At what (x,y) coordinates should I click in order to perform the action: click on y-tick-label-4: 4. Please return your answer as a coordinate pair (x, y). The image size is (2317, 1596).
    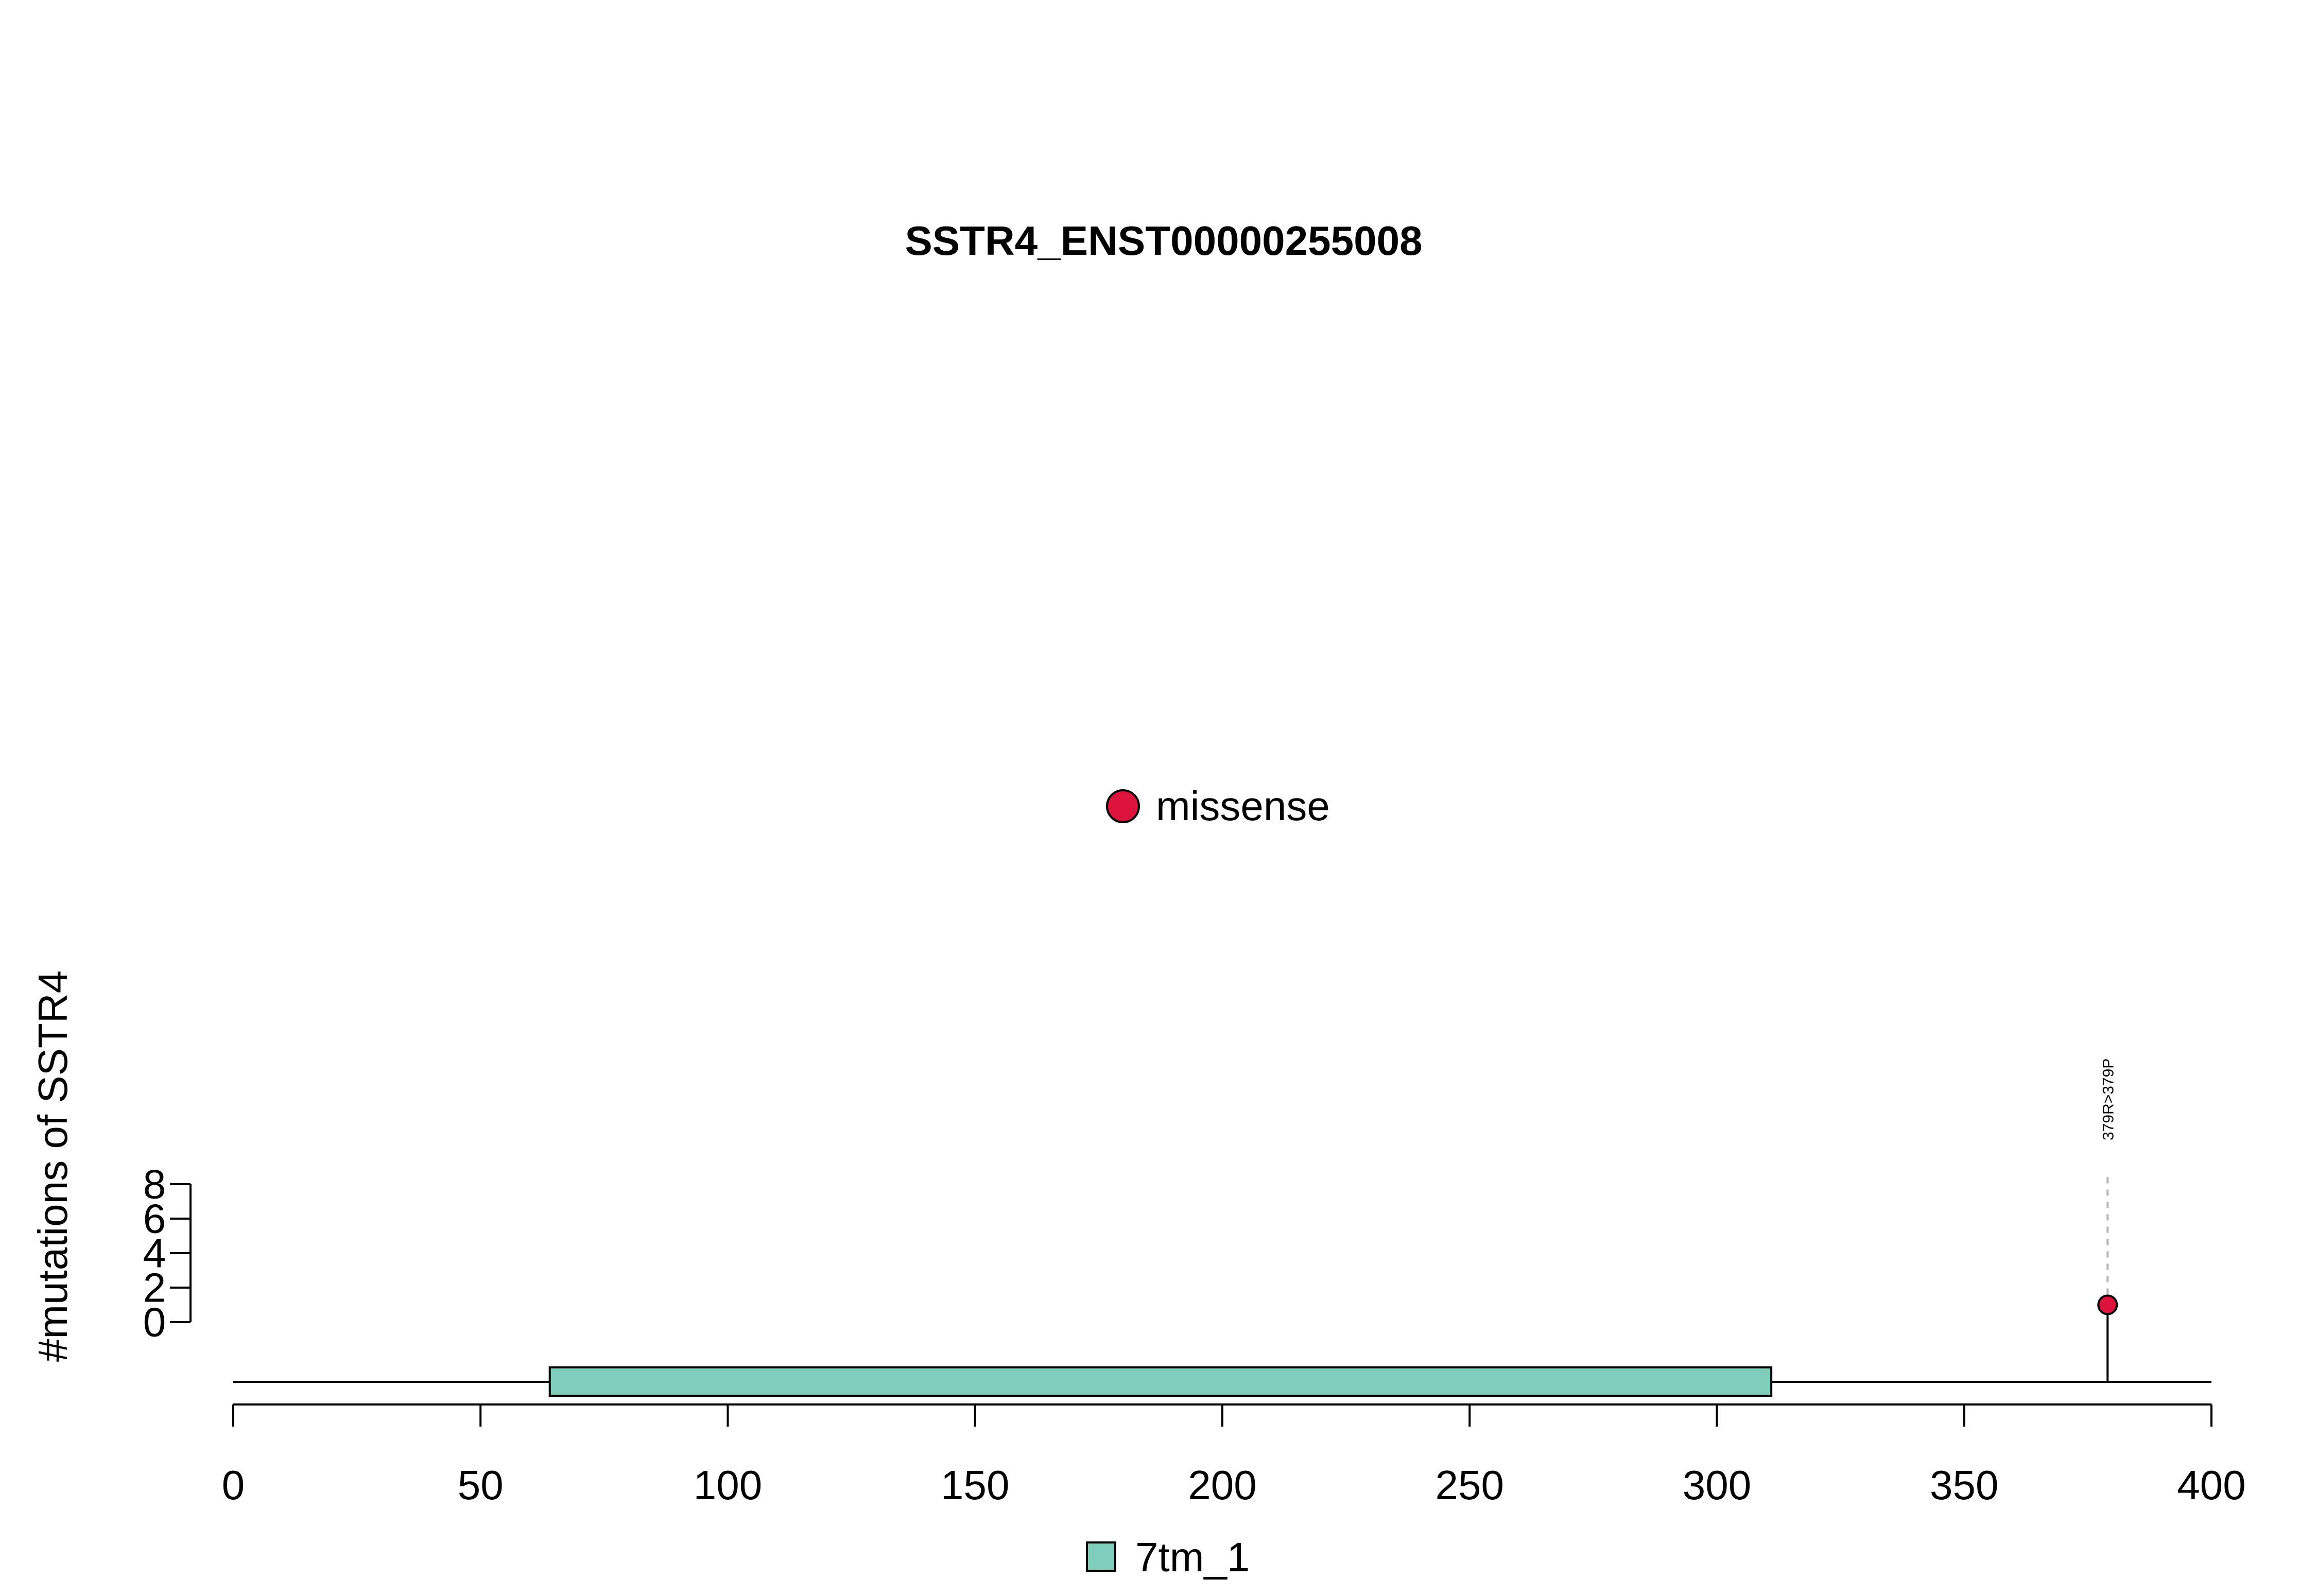
    Looking at the image, I should click on (154, 1253).